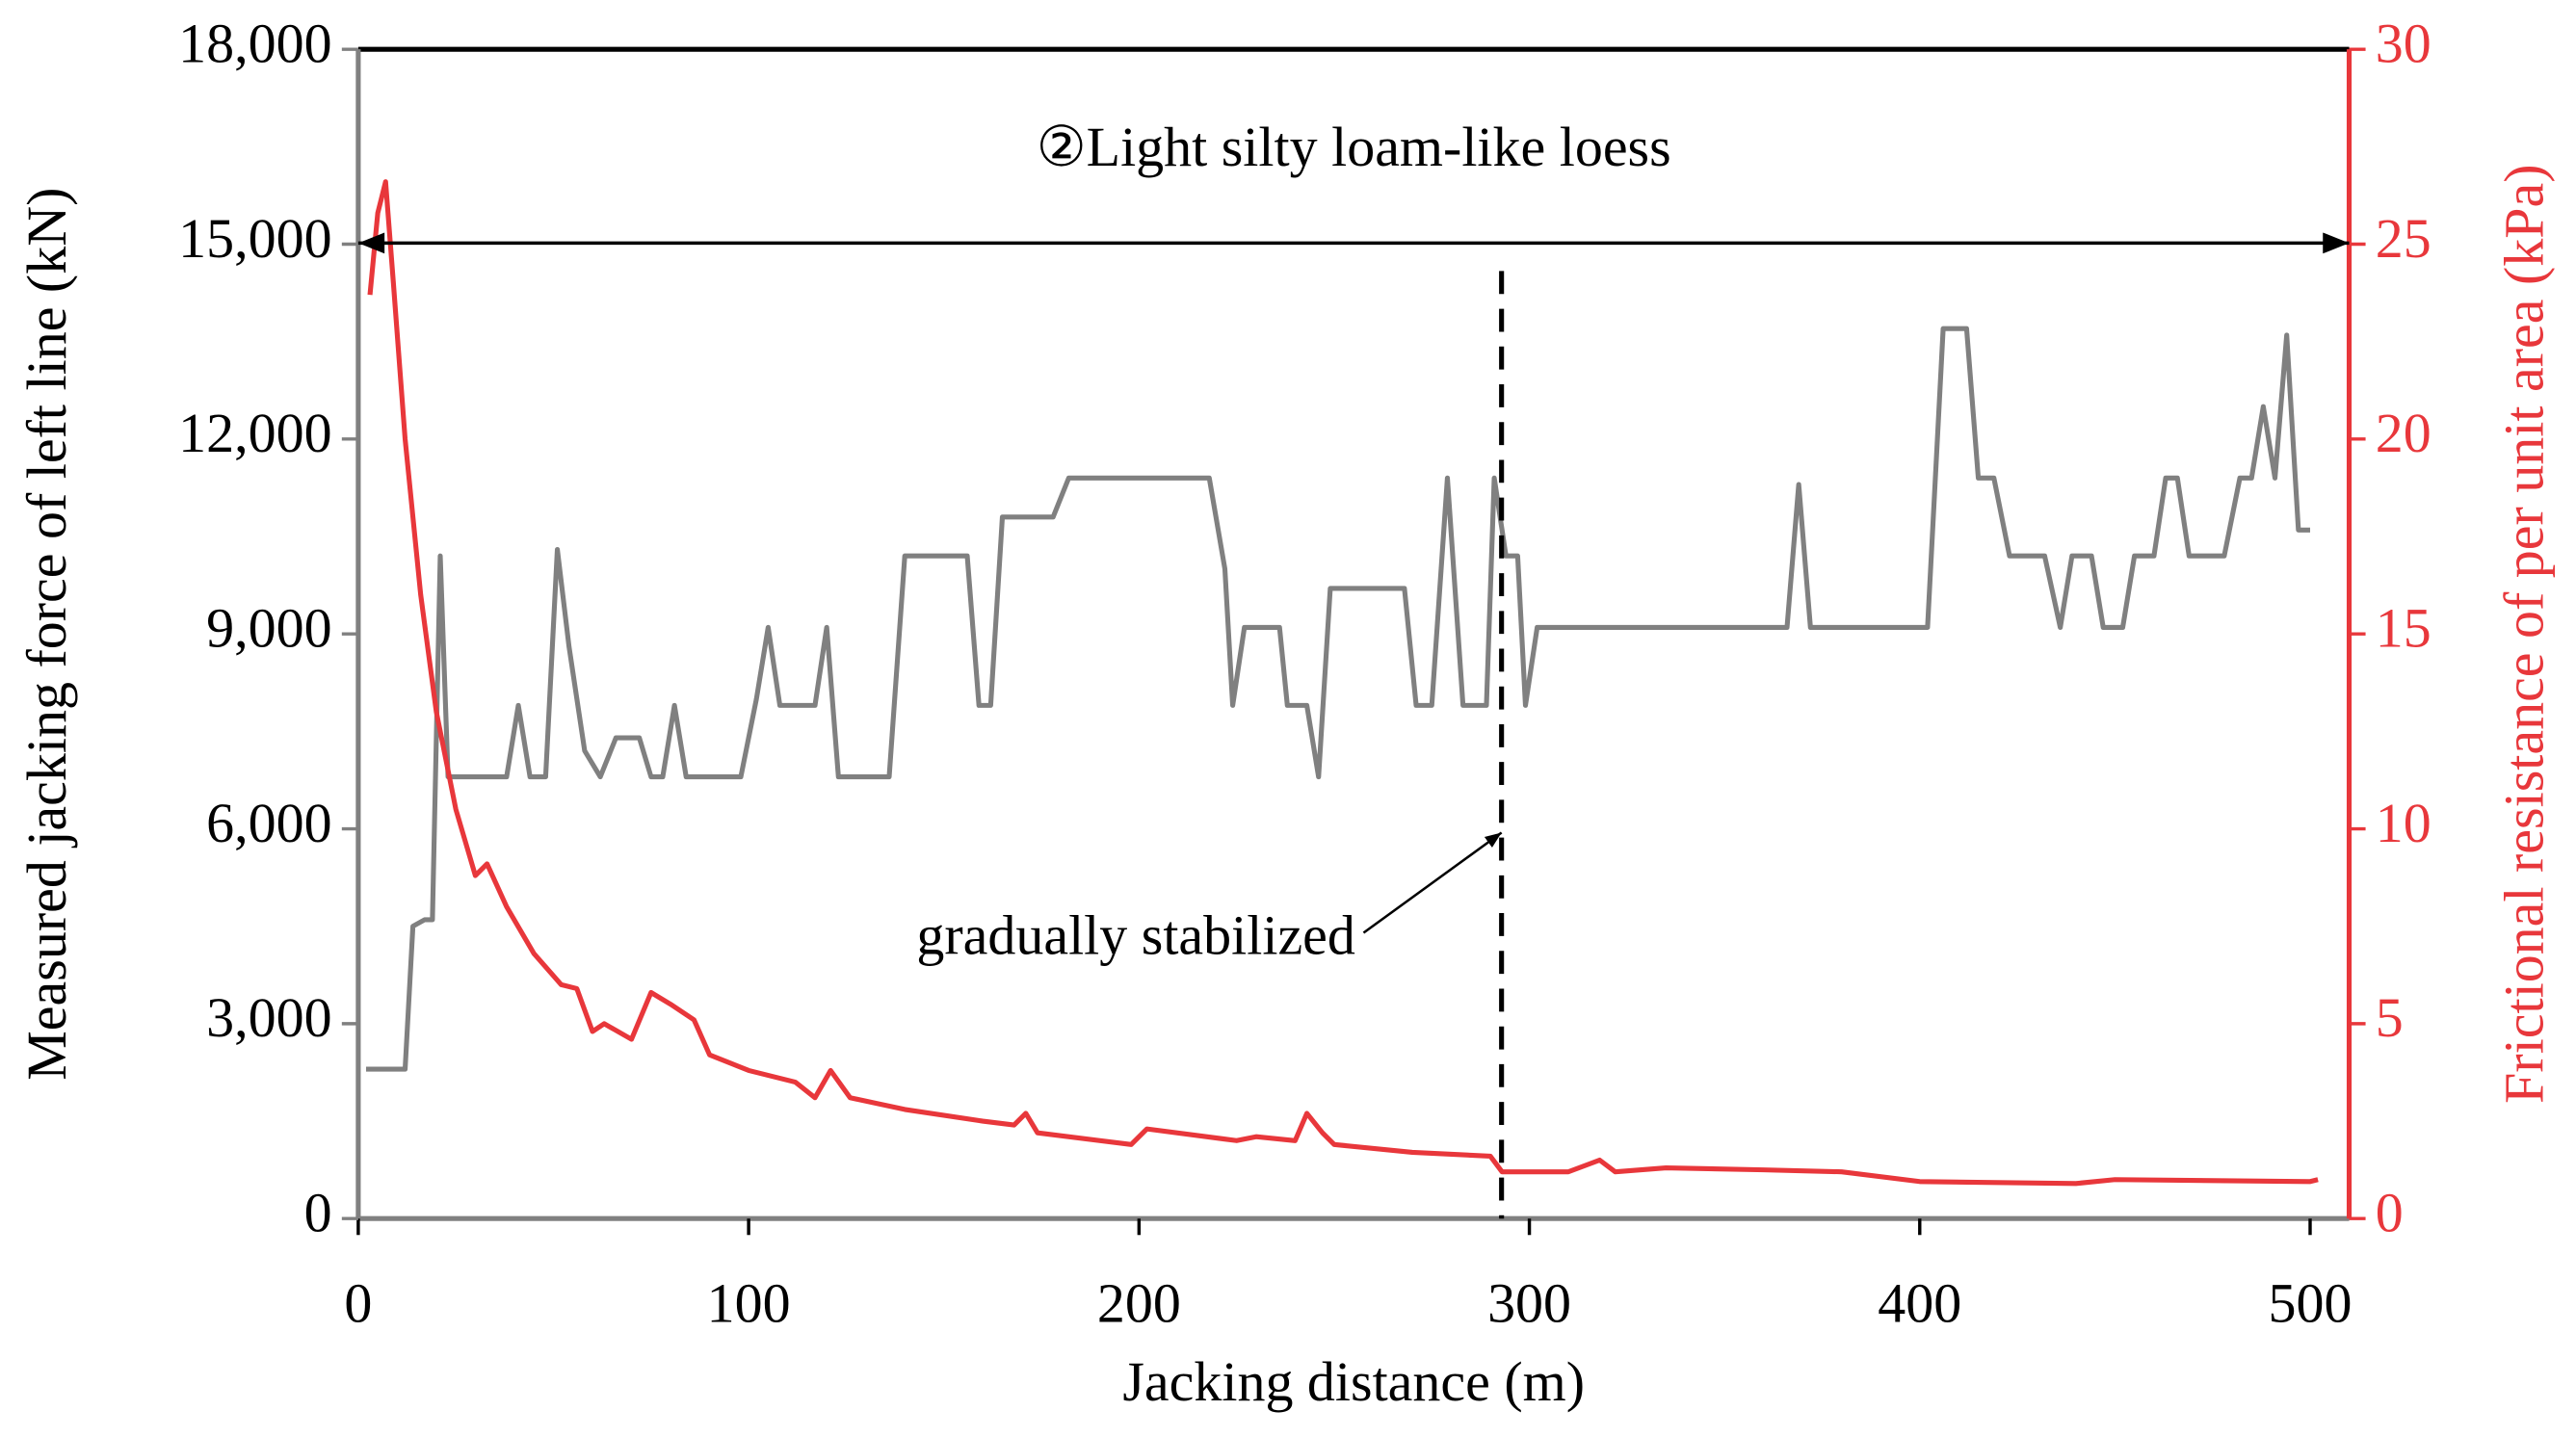 Image resolution: width=2576 pixels, height=1437 pixels. What do you see at coordinates (268, 1018) in the screenshot?
I see `y-tick-label: 3,000` at bounding box center [268, 1018].